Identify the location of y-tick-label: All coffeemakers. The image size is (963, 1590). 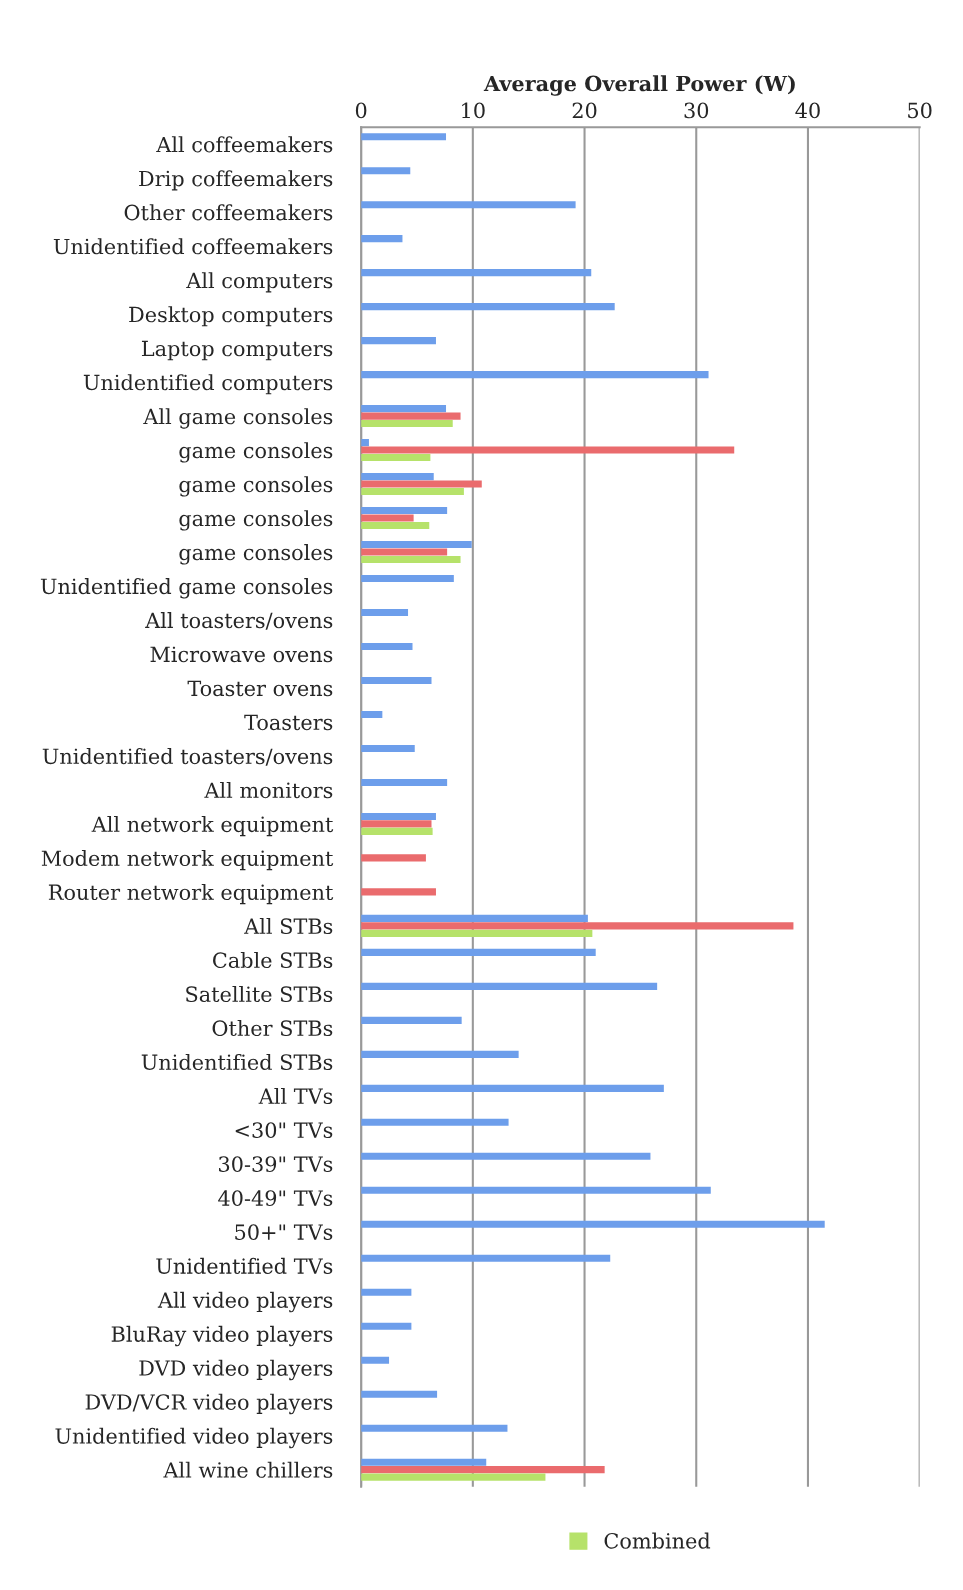
(244, 144).